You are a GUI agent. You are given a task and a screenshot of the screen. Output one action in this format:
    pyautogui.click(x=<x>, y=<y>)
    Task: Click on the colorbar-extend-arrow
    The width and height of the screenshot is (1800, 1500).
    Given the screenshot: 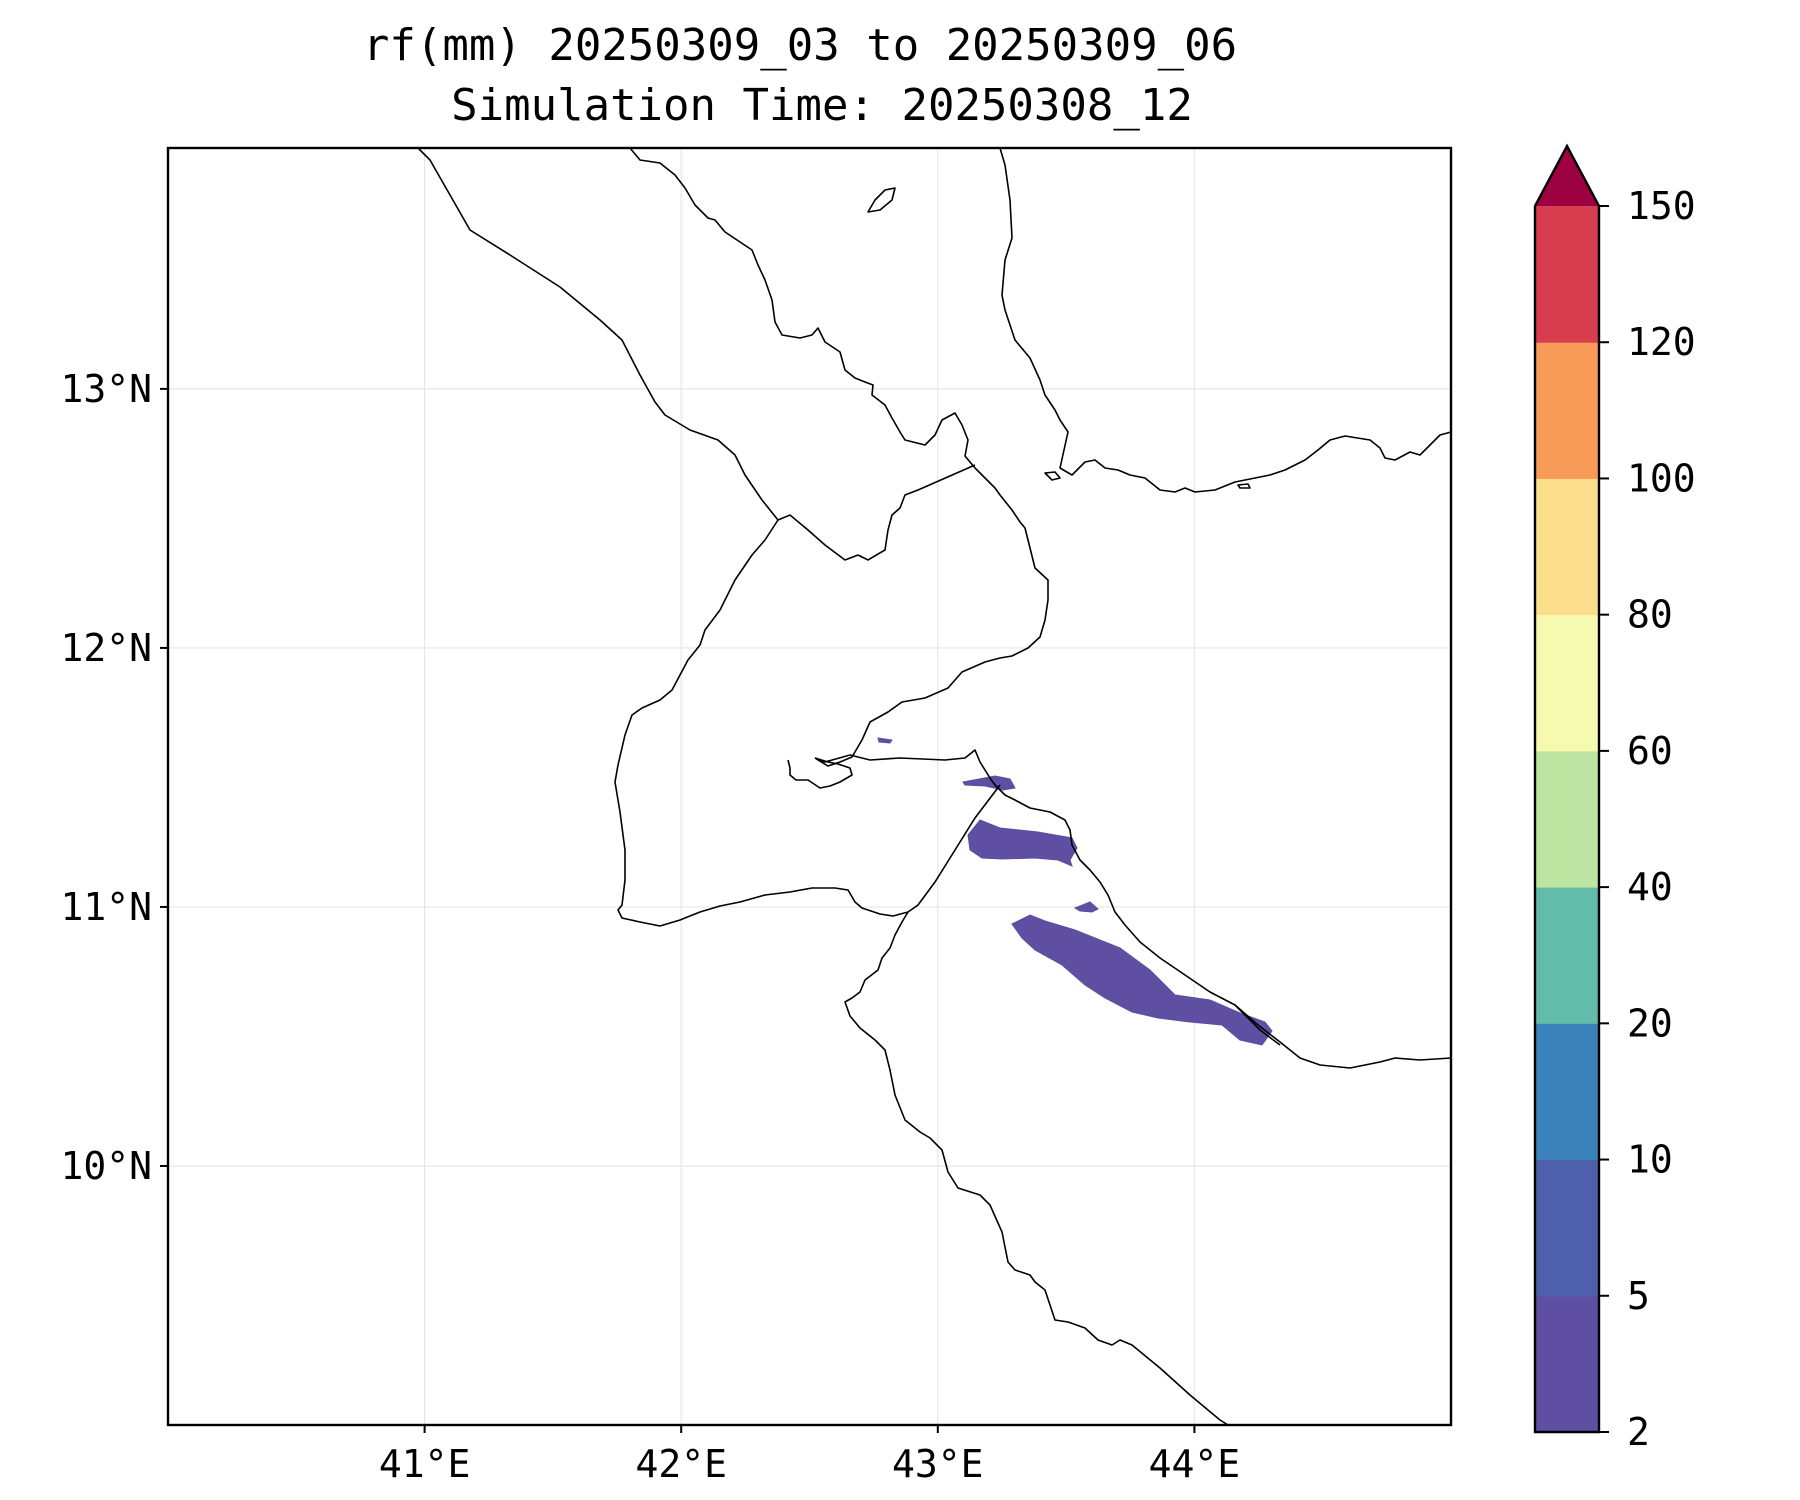 What is the action you would take?
    pyautogui.click(x=1567, y=176)
    